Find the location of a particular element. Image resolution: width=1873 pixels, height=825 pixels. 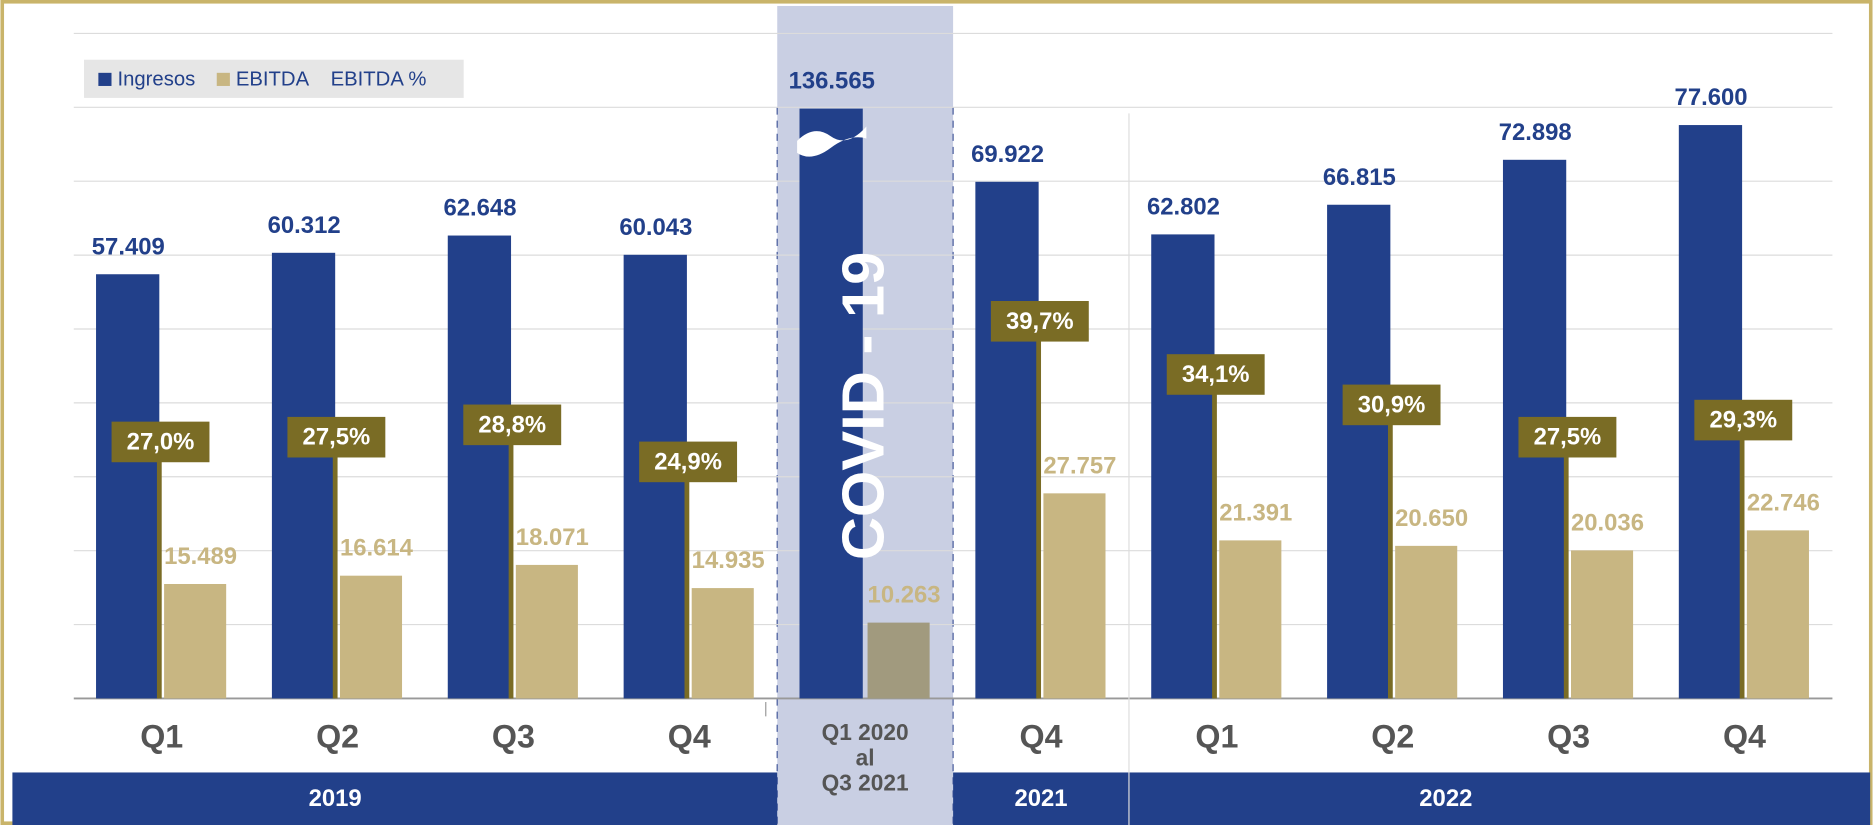

value-label: 22.746 is located at coordinates (1783, 502).